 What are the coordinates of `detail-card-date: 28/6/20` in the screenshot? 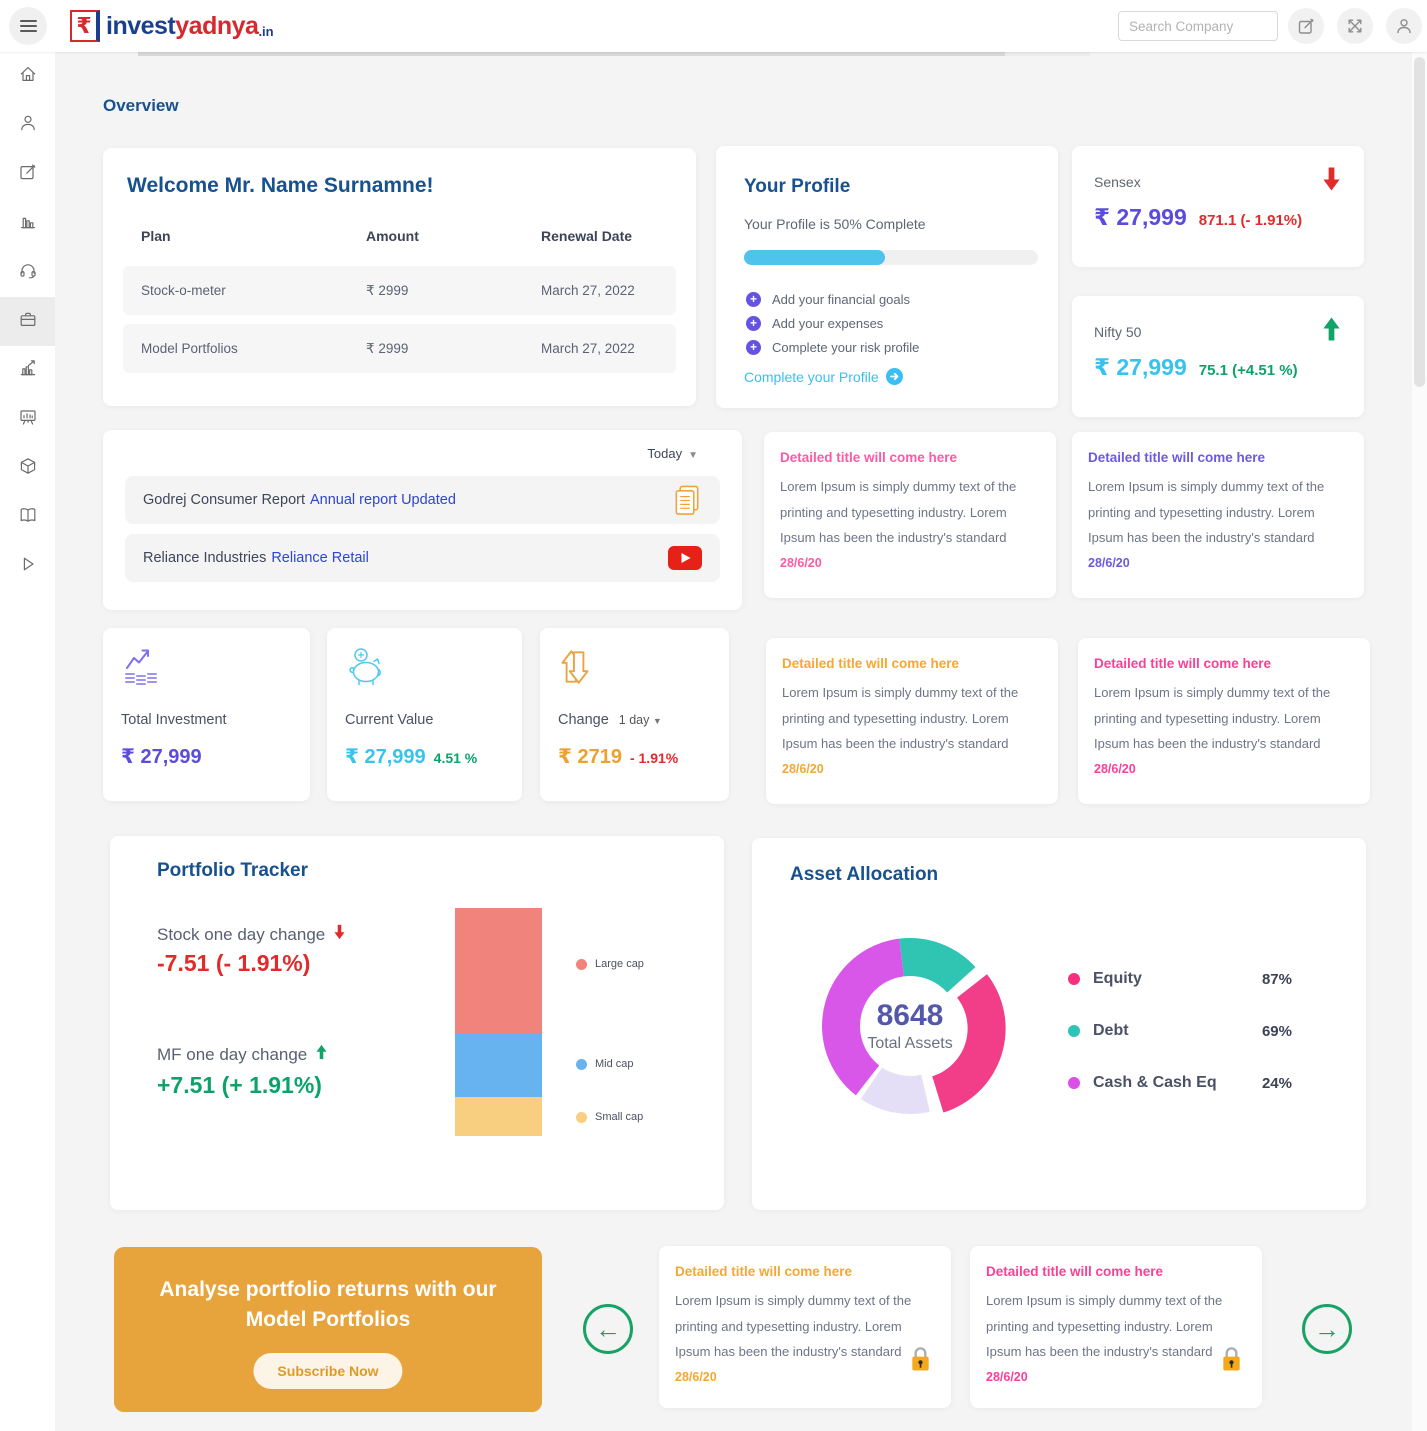 It's located at (801, 563).